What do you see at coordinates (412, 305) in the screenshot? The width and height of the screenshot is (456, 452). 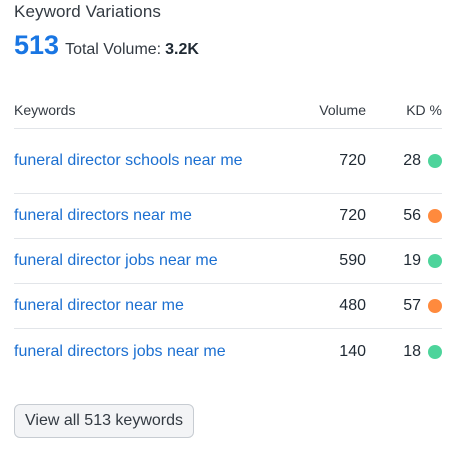 I see `kd-value: 57` at bounding box center [412, 305].